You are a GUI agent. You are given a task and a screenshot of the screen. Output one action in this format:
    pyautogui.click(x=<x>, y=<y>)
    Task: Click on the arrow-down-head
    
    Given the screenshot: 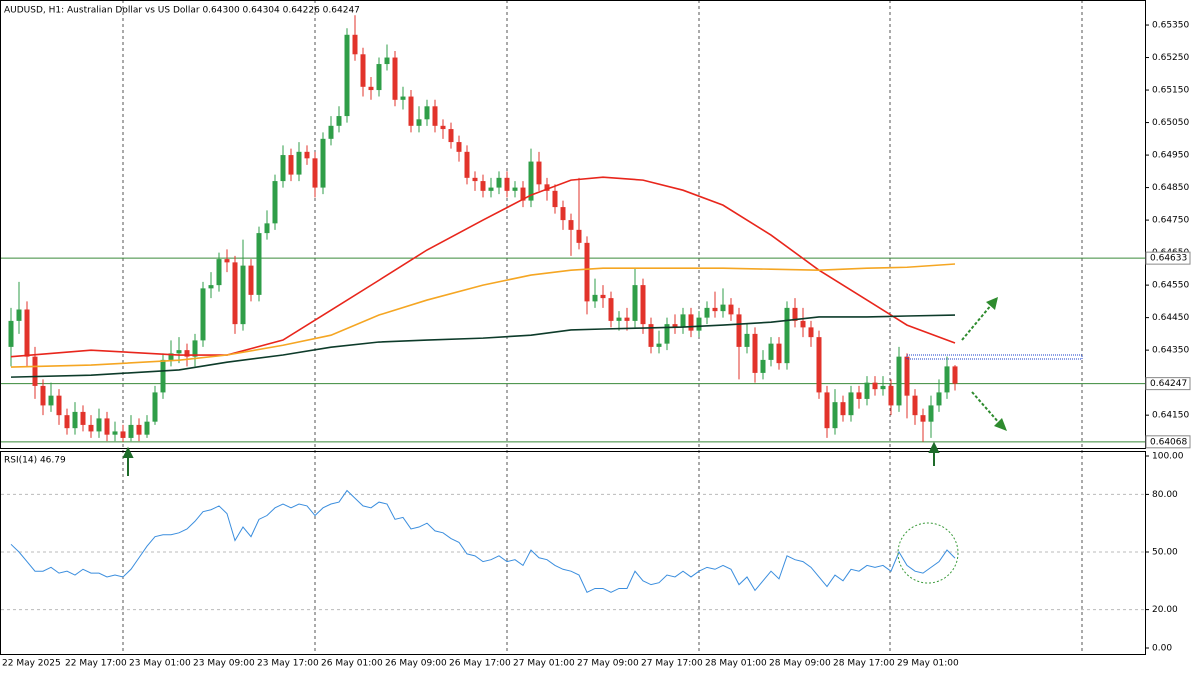 What is the action you would take?
    pyautogui.click(x=1000, y=424)
    